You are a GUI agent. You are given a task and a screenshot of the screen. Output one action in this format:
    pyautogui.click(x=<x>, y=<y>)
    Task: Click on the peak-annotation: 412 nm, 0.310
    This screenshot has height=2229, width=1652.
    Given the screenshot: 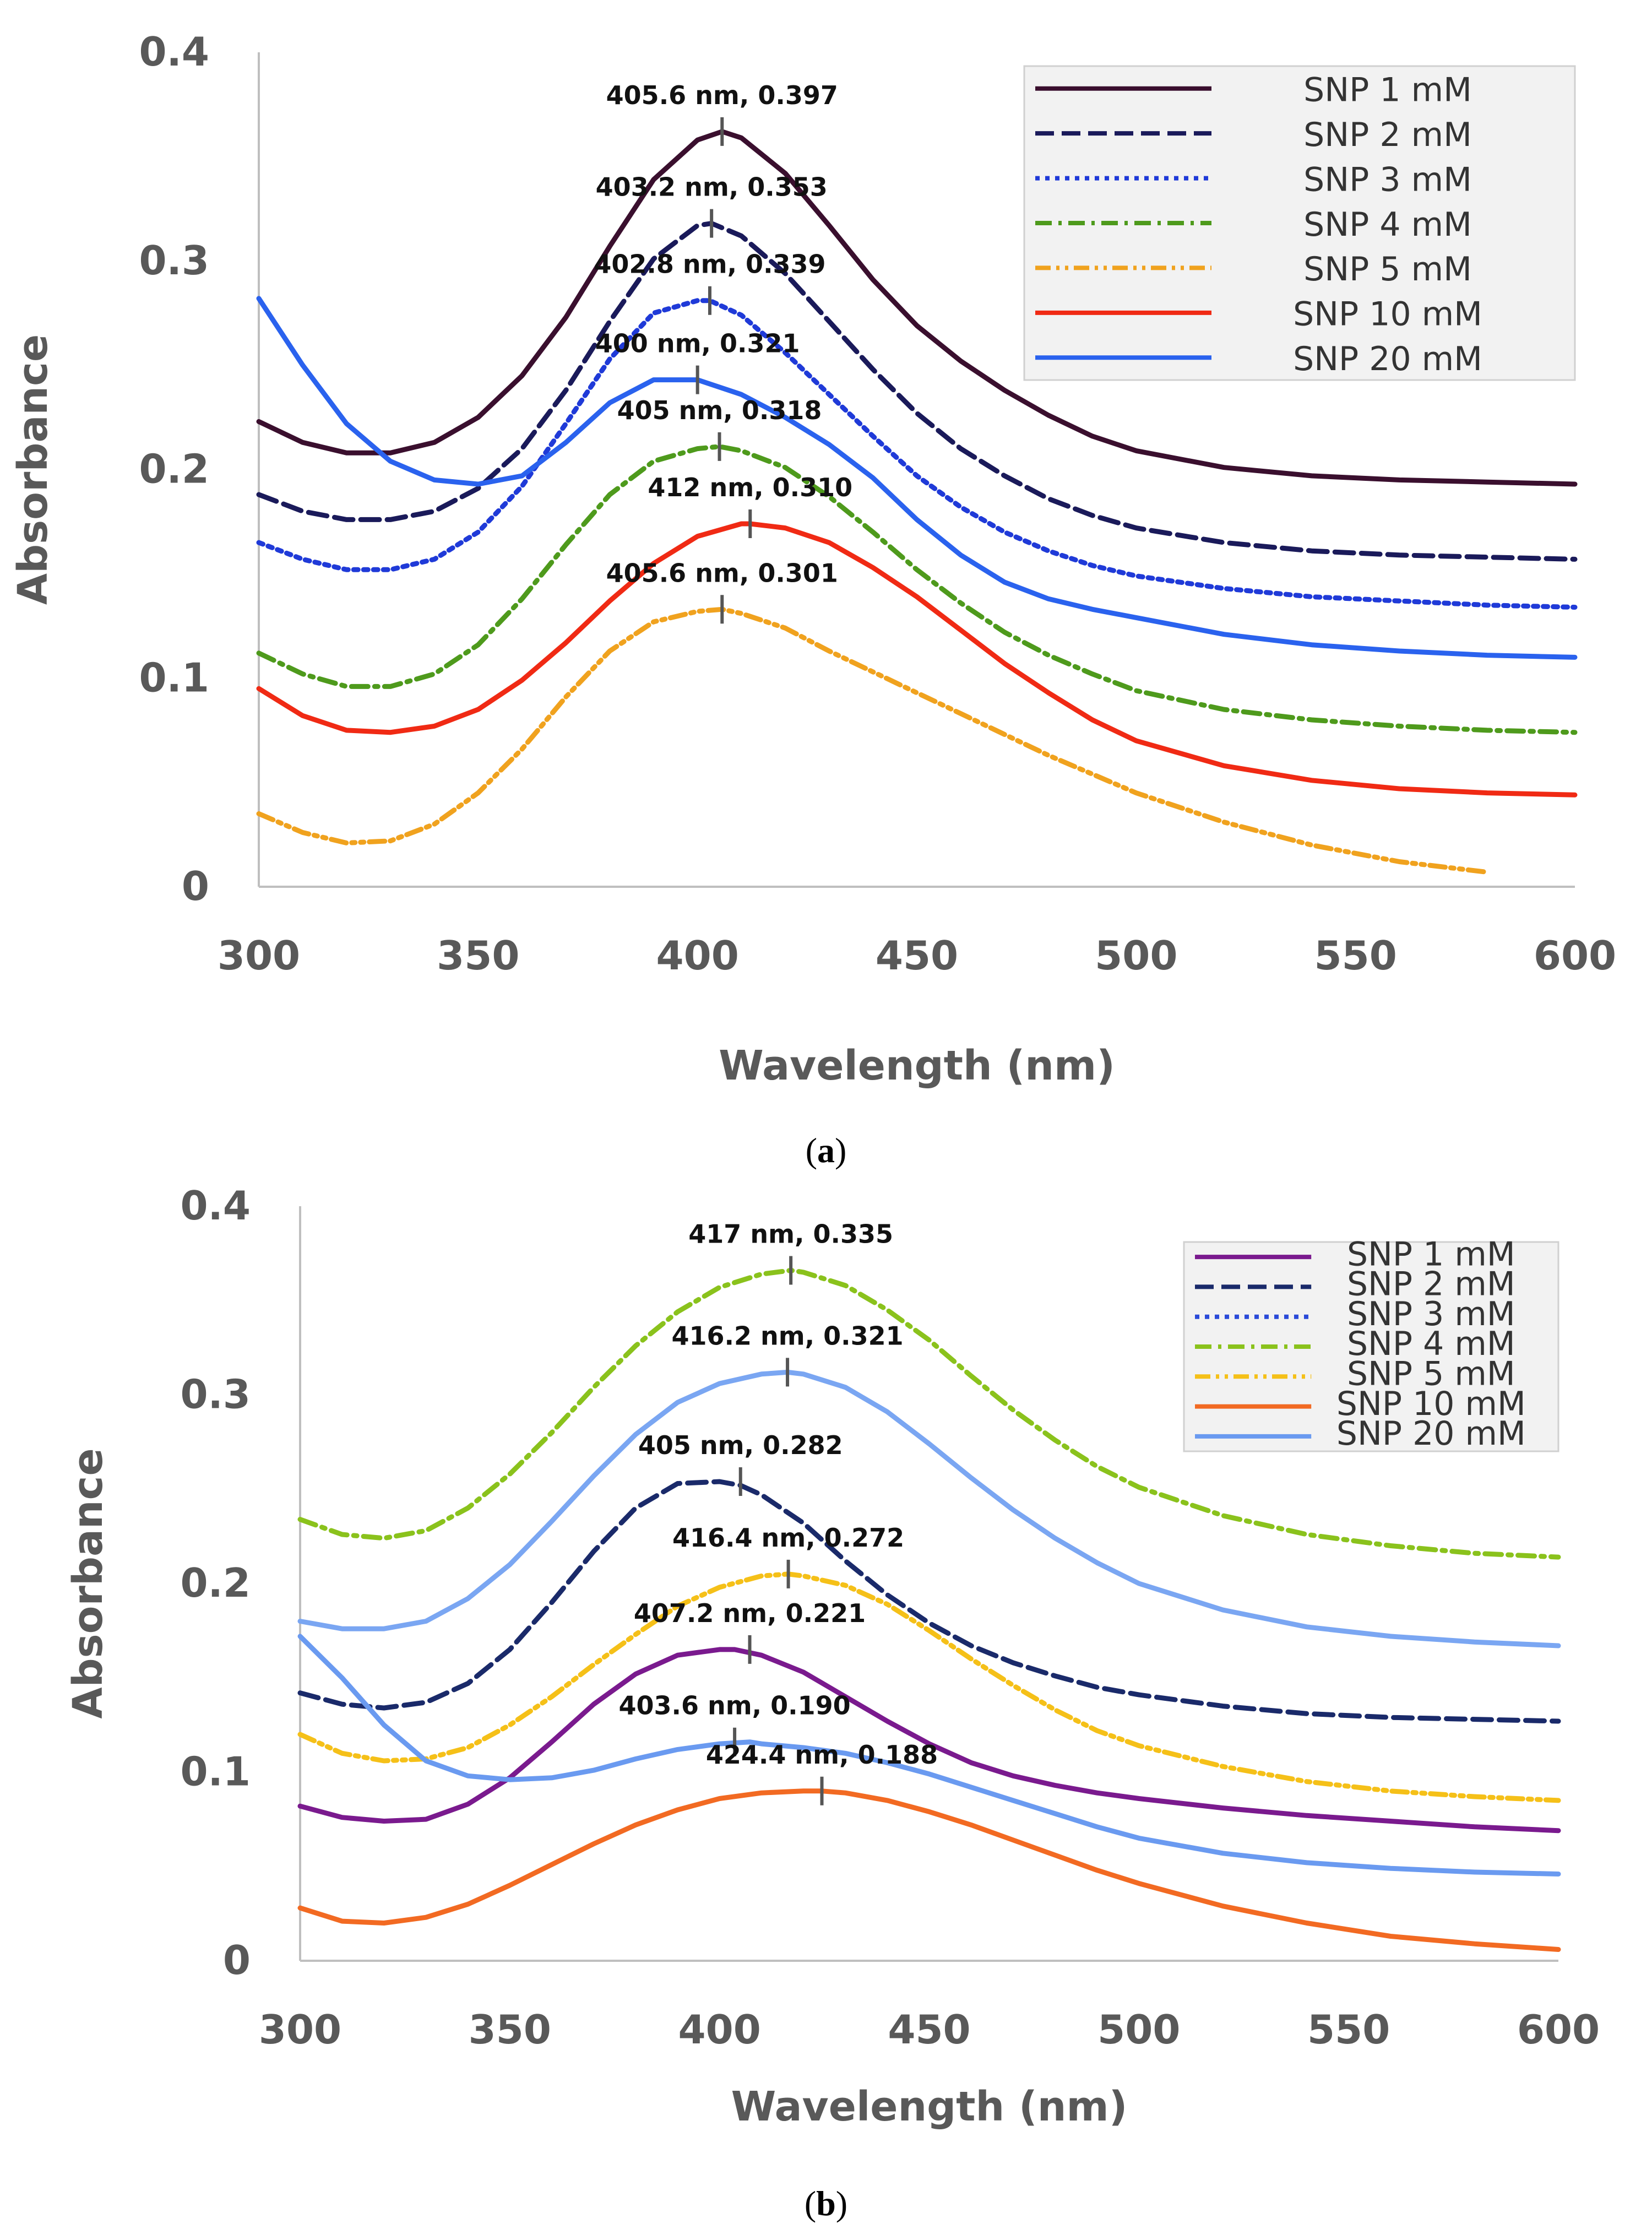 What is the action you would take?
    pyautogui.click(x=750, y=487)
    